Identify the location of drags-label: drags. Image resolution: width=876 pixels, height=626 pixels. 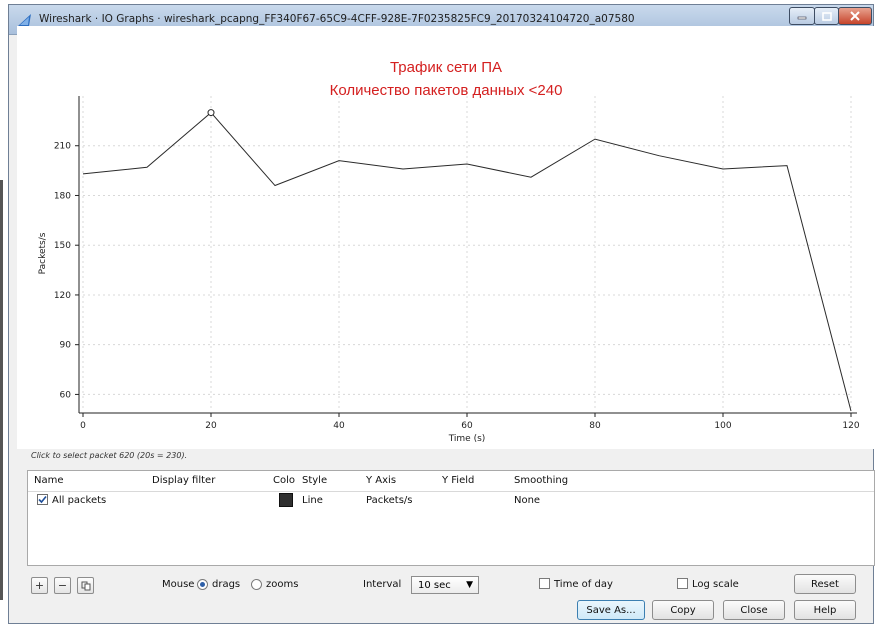
(226, 584).